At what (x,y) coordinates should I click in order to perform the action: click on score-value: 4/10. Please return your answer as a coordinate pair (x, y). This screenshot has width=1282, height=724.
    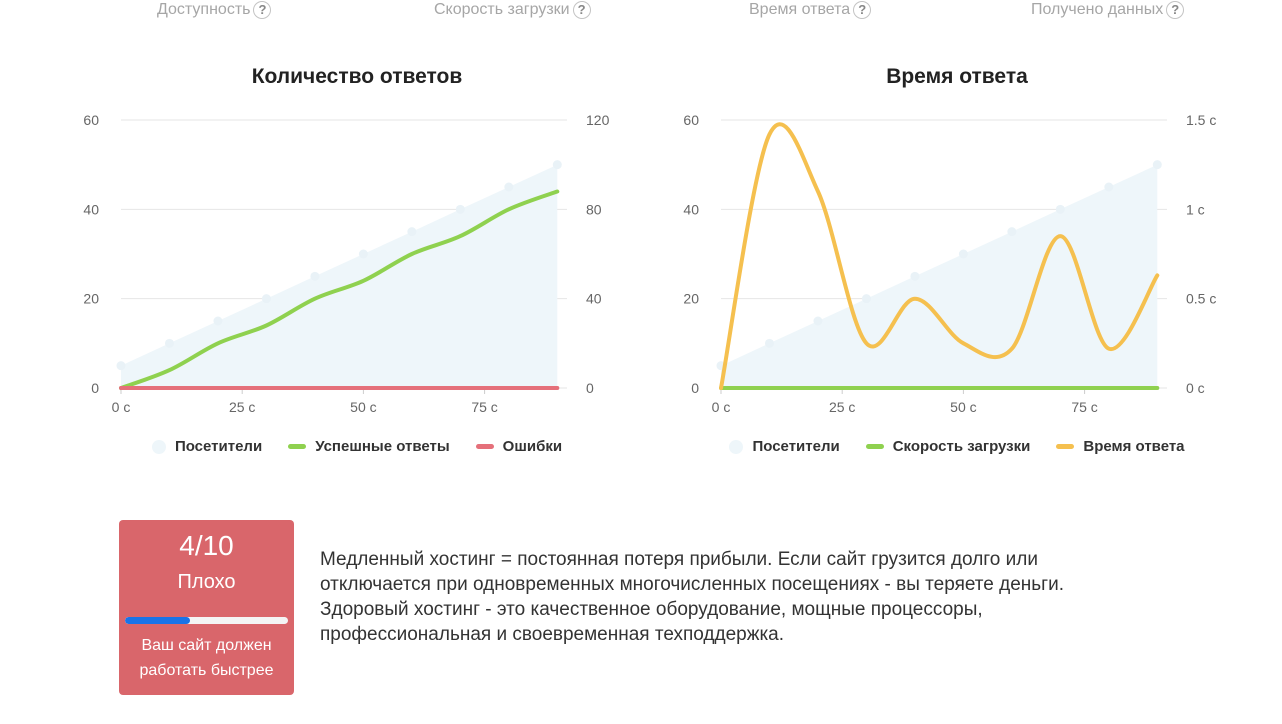
    Looking at the image, I should click on (206, 545).